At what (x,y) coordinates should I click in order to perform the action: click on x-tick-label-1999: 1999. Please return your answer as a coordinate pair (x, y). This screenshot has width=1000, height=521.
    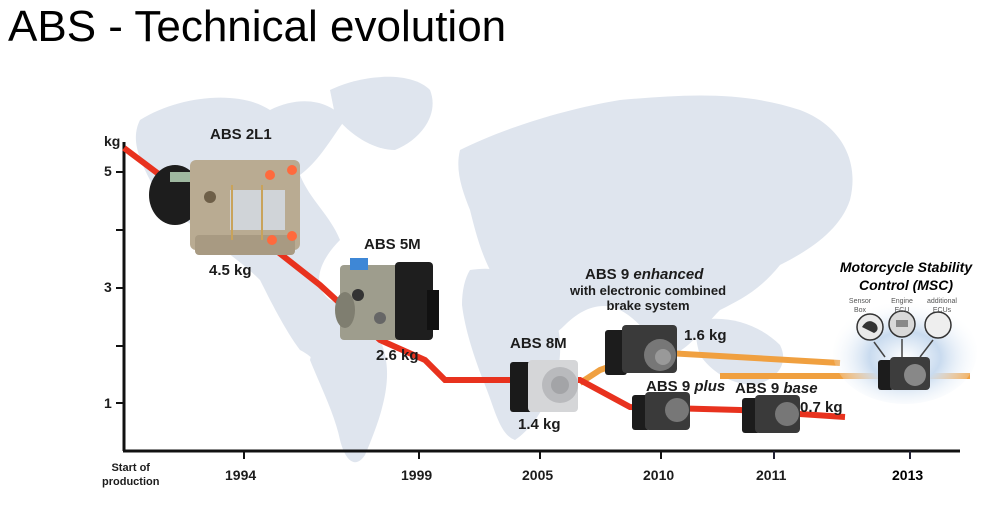
    Looking at the image, I should click on (417, 475).